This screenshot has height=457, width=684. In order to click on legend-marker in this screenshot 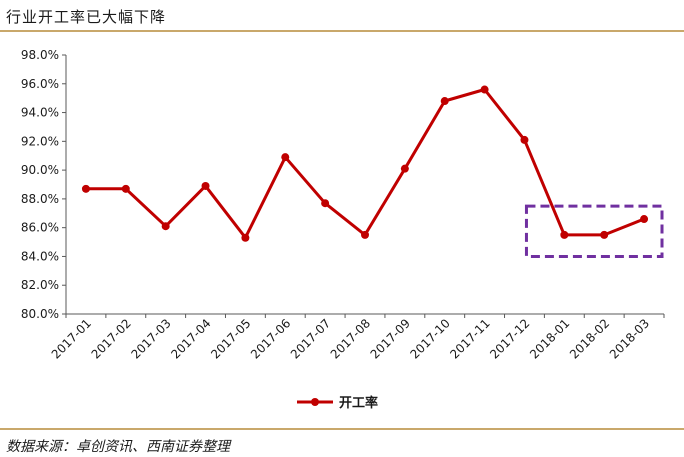, I will do `click(315, 402)`.